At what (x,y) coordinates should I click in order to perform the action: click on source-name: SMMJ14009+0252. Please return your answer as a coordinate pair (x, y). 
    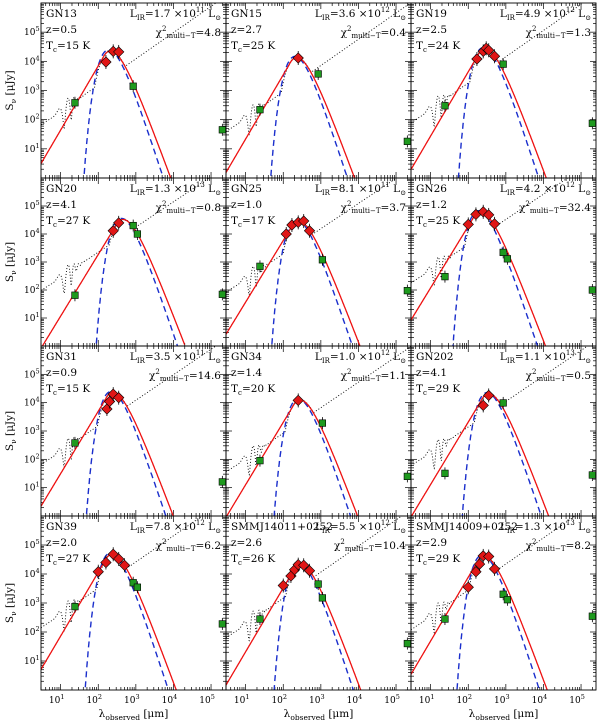
    Looking at the image, I should click on (467, 527).